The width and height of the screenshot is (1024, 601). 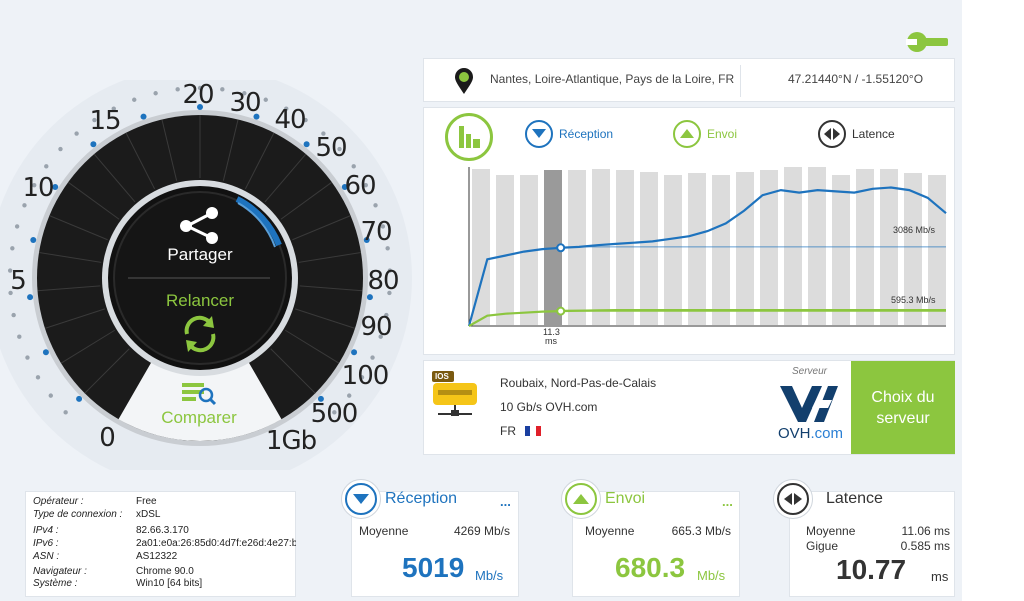 What do you see at coordinates (705, 134) in the screenshot?
I see `legend-envoi: Envoi` at bounding box center [705, 134].